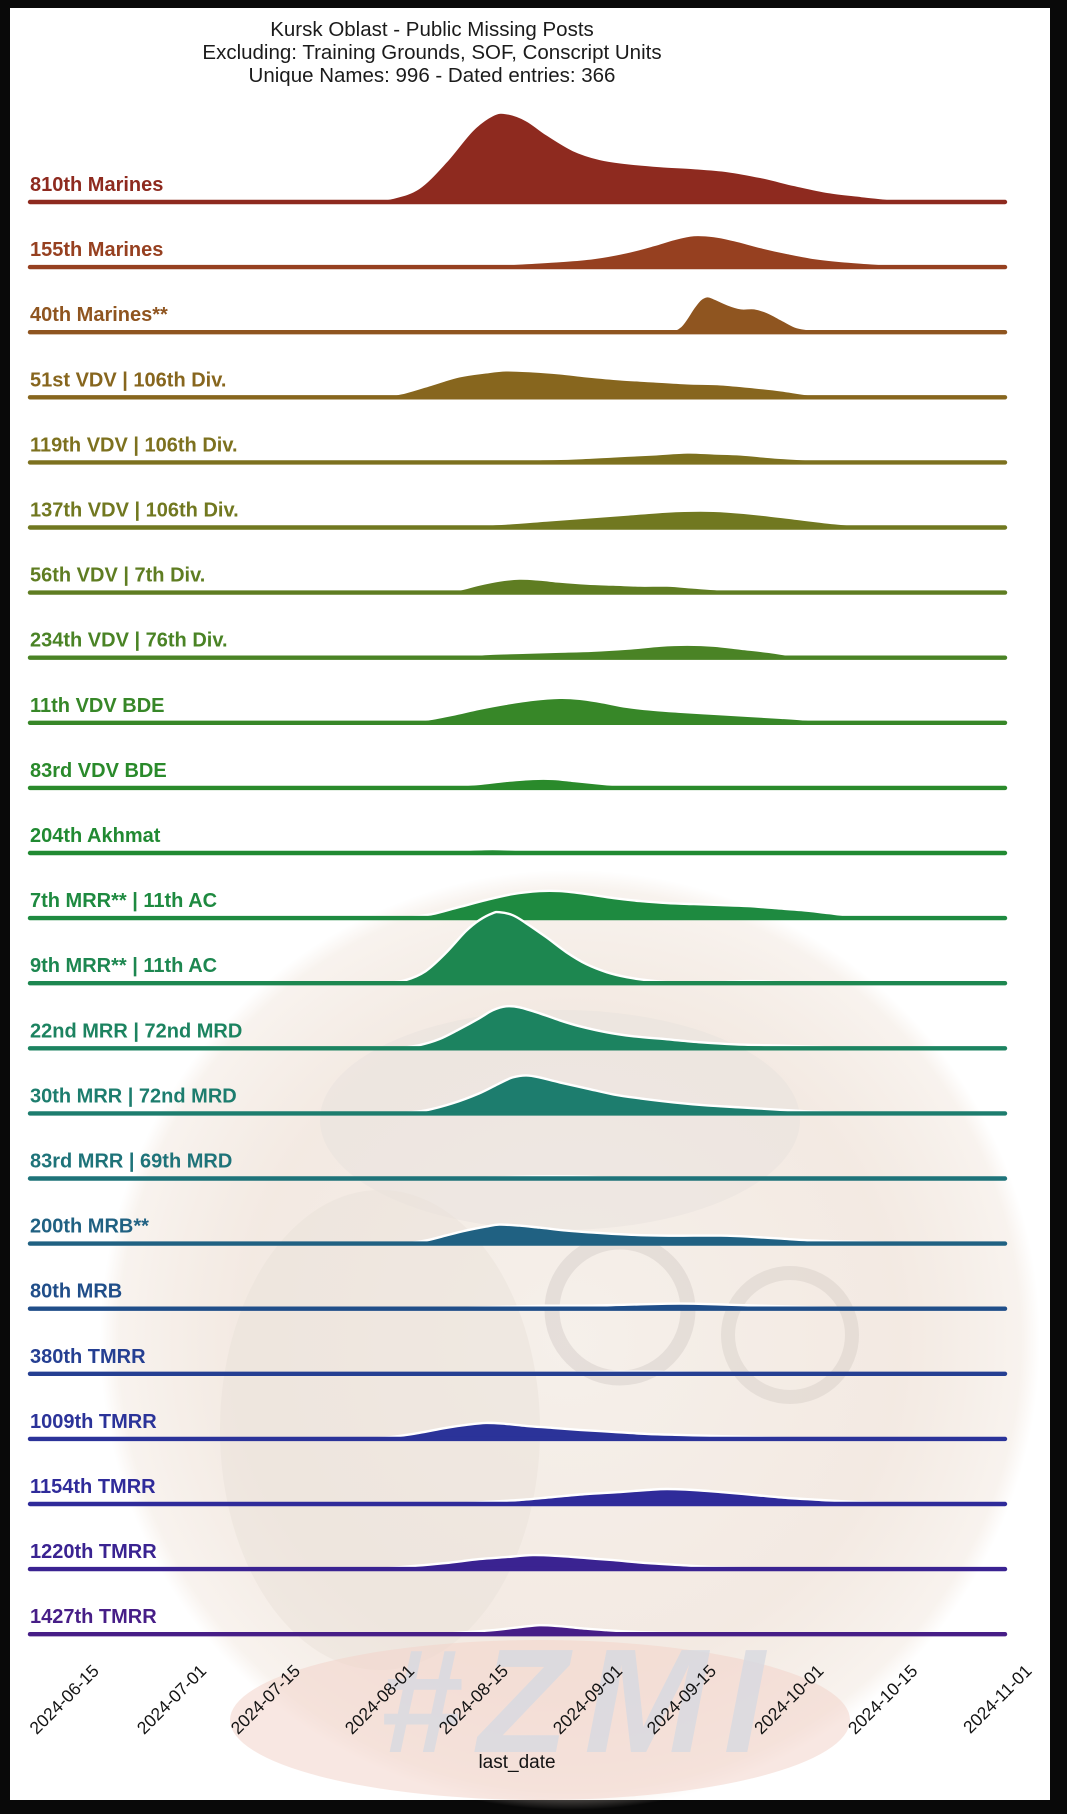 The width and height of the screenshot is (1067, 1814). I want to click on row-label: 80th MRB, so click(76, 1292).